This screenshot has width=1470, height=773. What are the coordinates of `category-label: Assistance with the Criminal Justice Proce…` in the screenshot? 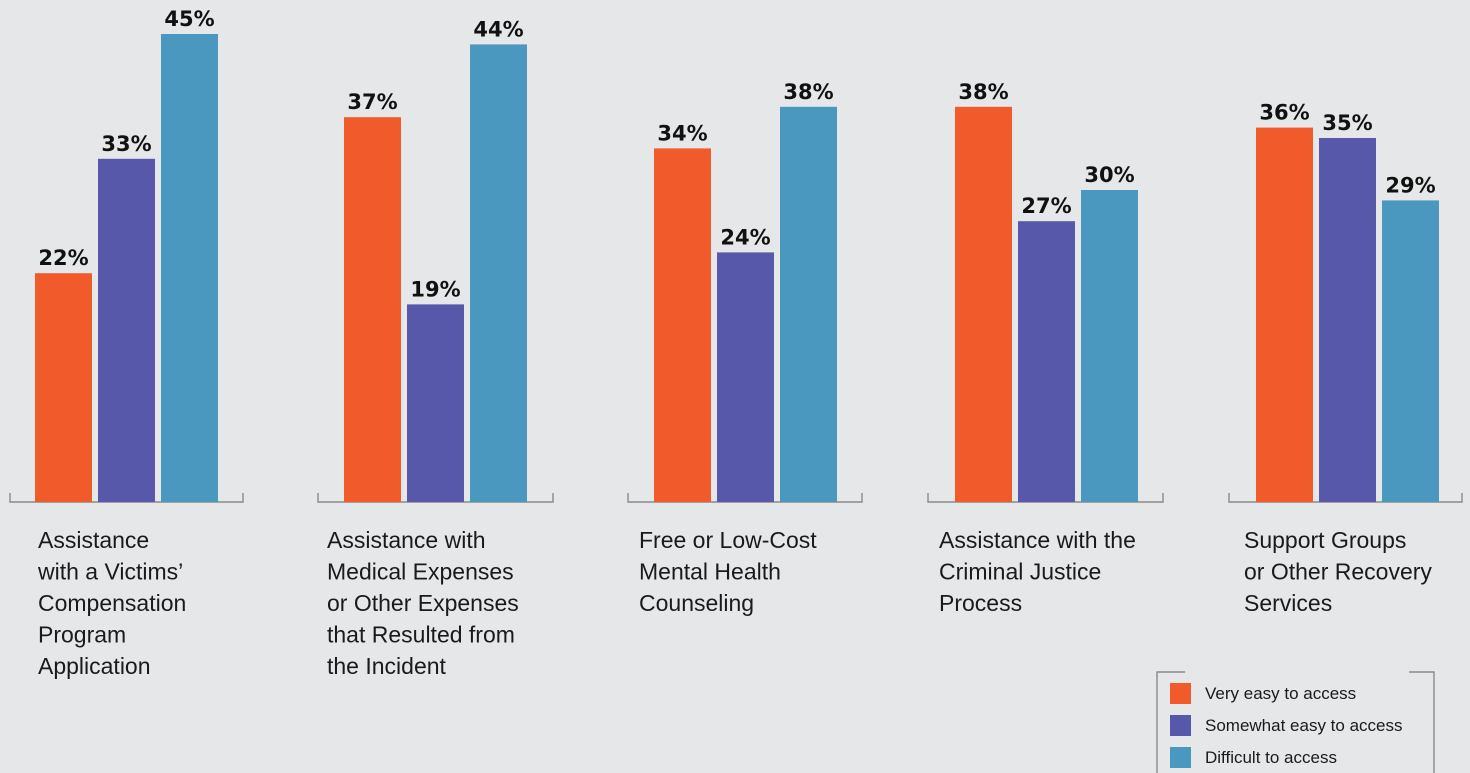 It's located at (1037, 571).